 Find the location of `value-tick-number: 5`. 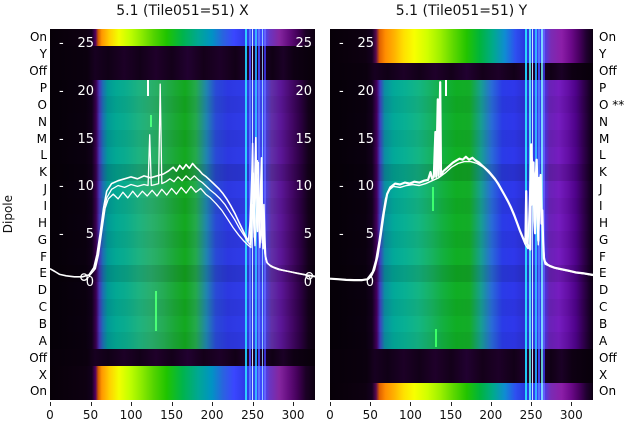

value-tick-number: 5 is located at coordinates (89, 235).